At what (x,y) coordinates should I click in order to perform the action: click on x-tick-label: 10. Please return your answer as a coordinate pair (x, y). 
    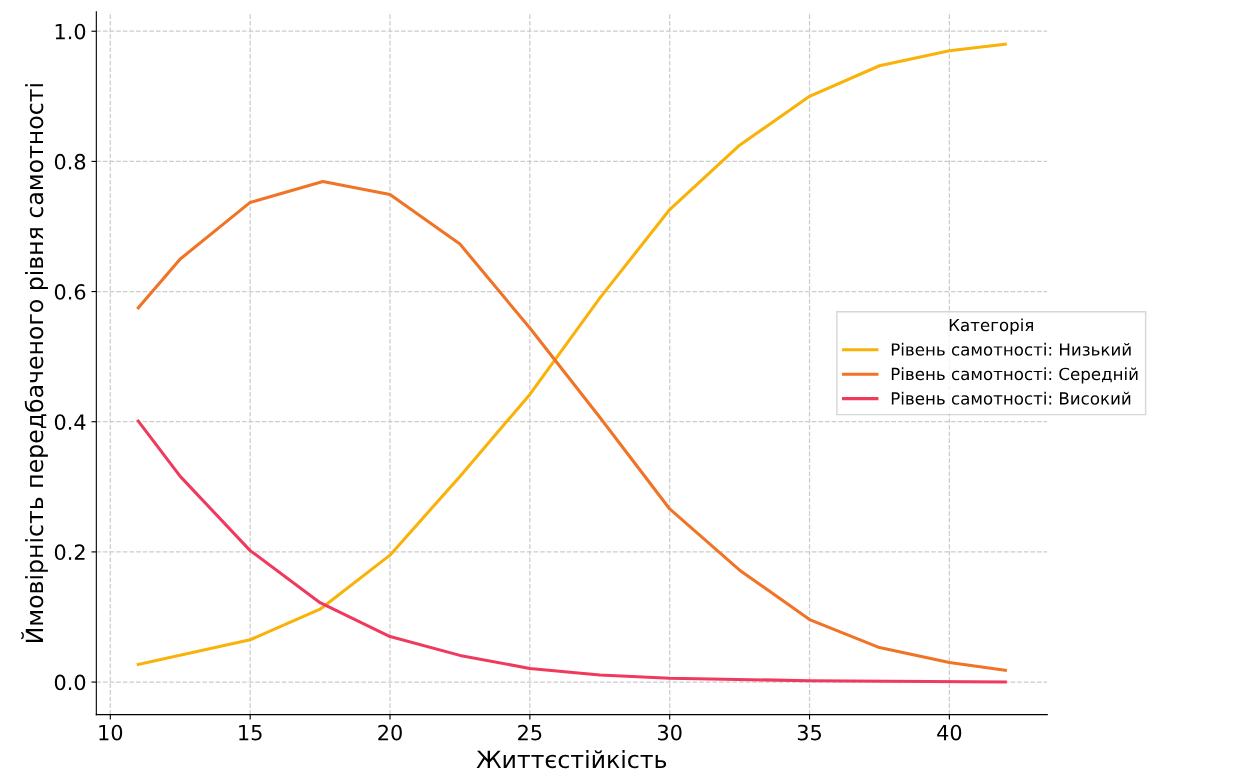
    Looking at the image, I should click on (111, 732).